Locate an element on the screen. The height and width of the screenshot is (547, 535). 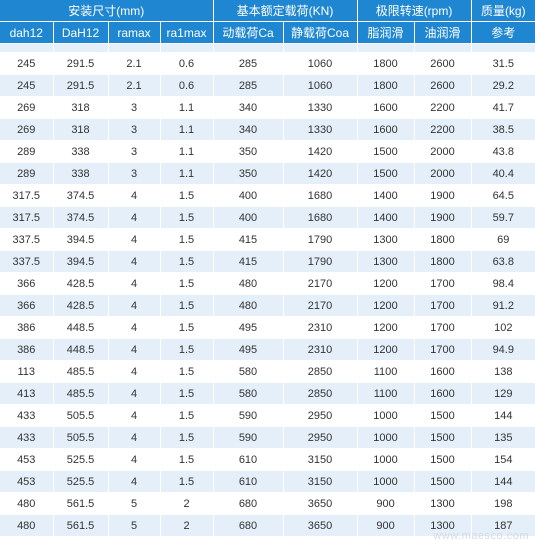
table-row: 386 448.5 4 1.5 495 2310 1200 1700 102 is located at coordinates (267, 327).